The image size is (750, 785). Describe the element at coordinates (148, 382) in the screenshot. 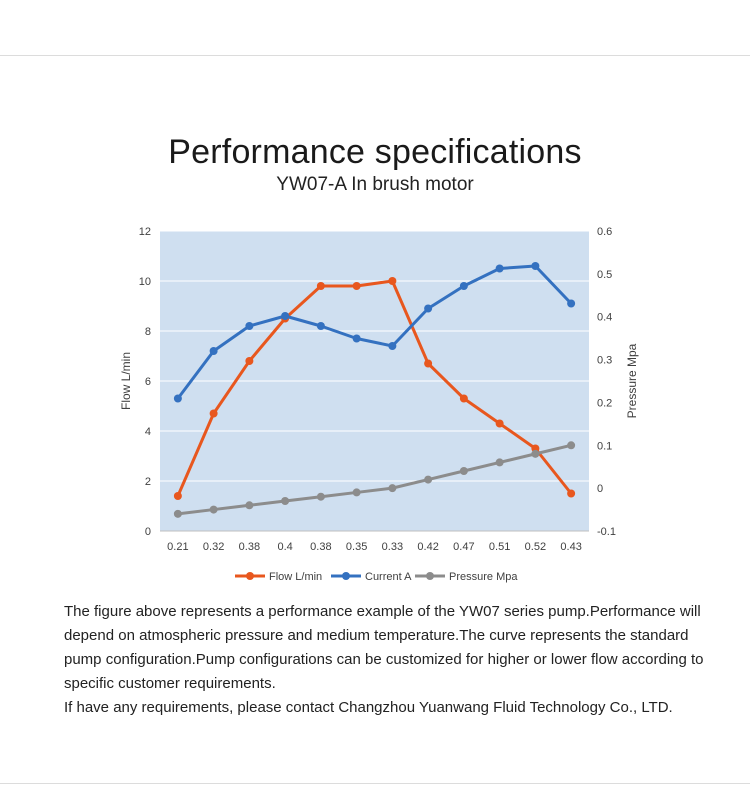

I see `y-tick-label: 6` at that location.